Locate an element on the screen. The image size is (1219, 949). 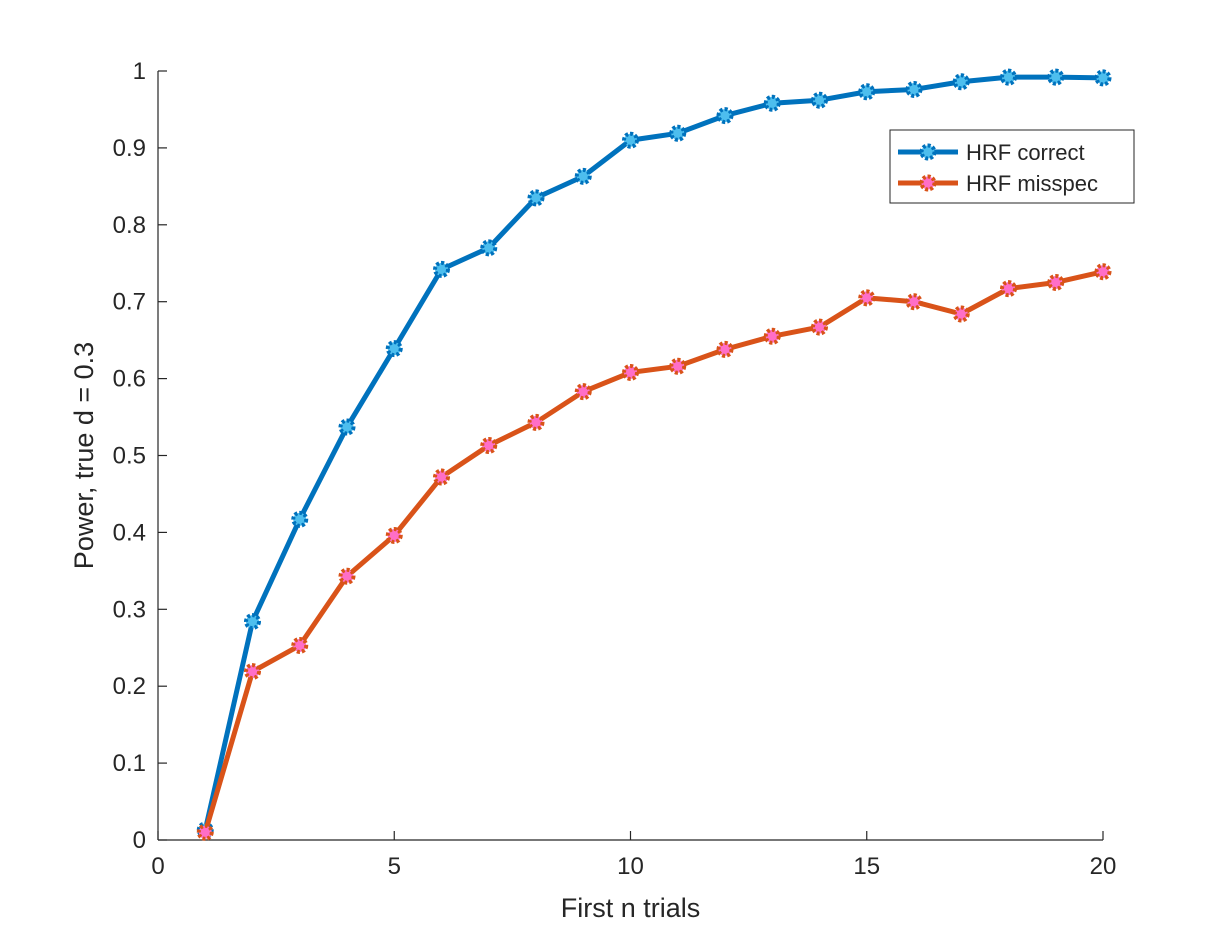
x-tick-label: 20 is located at coordinates (1103, 866).